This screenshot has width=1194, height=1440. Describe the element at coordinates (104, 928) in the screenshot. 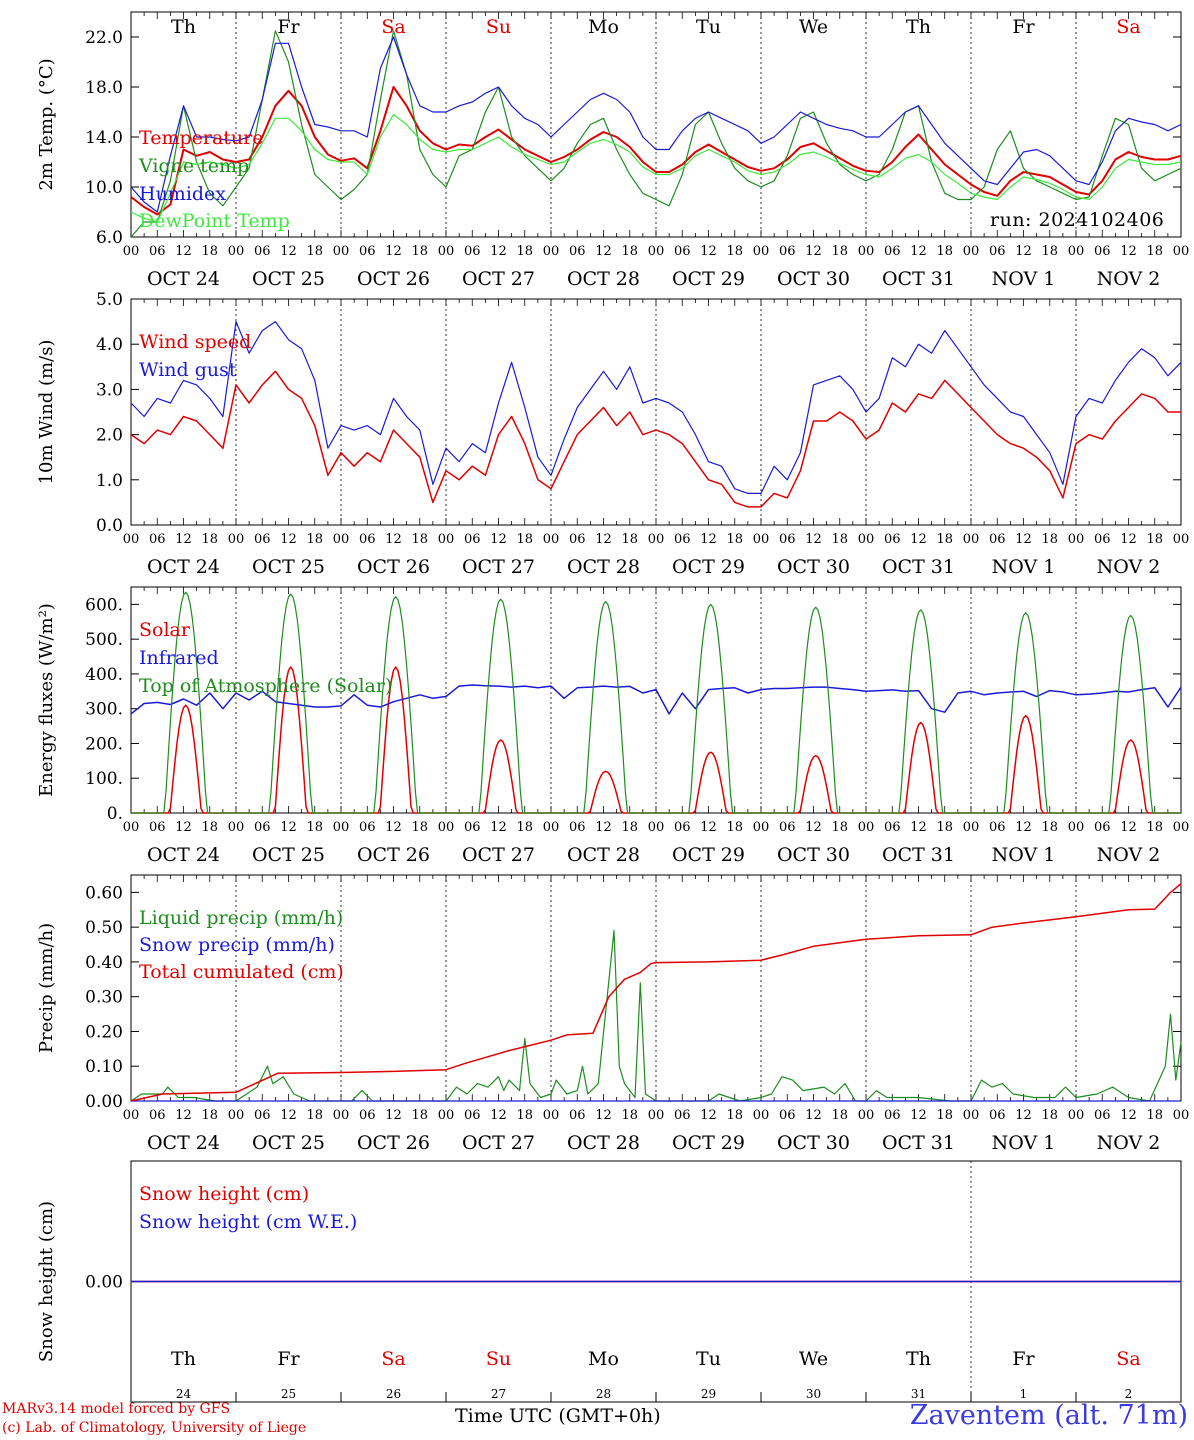

I see `y-tick-label: 0.50` at that location.